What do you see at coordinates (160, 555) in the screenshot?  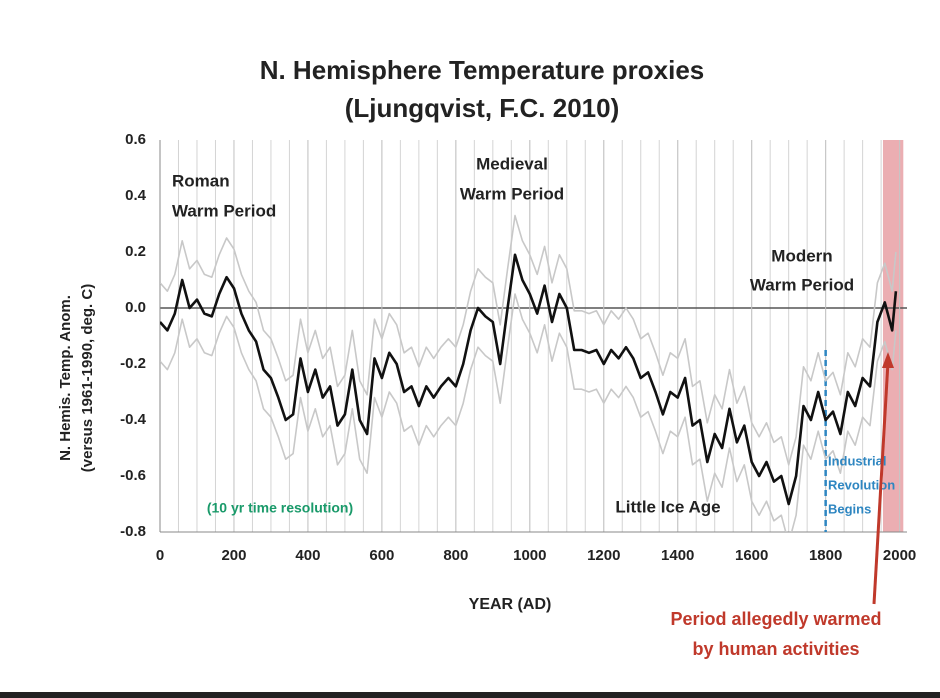 I see `x-tick-label: 0` at bounding box center [160, 555].